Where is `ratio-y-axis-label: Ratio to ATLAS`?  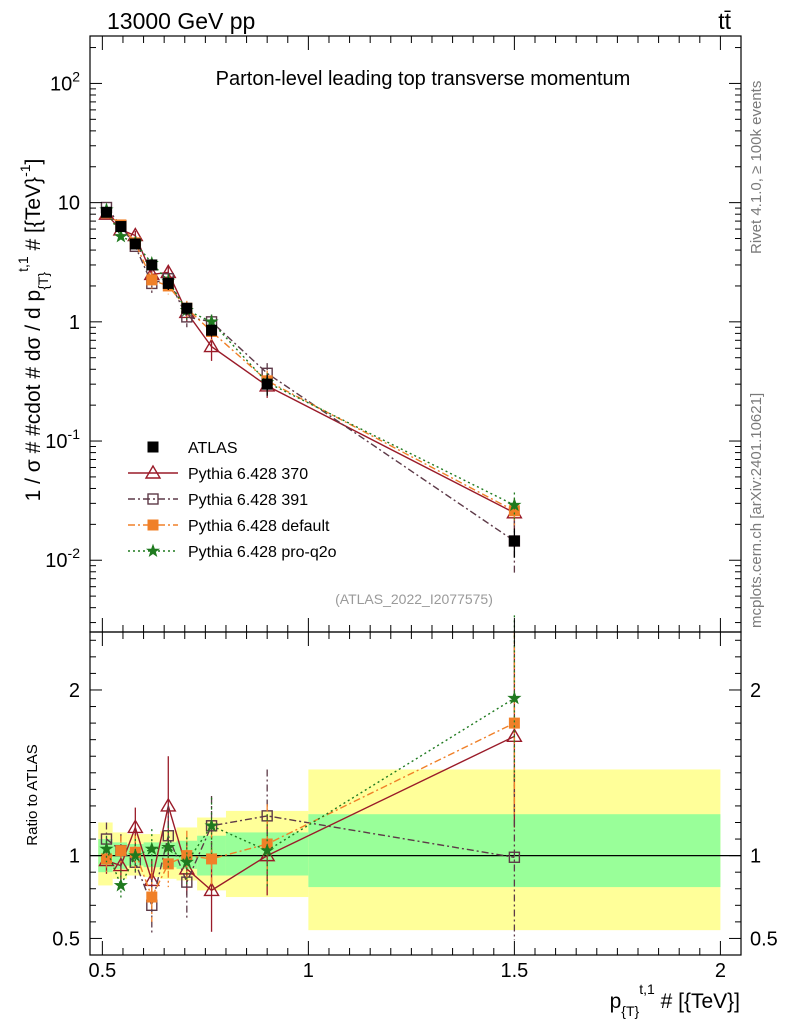 ratio-y-axis-label: Ratio to ATLAS is located at coordinates (32, 794).